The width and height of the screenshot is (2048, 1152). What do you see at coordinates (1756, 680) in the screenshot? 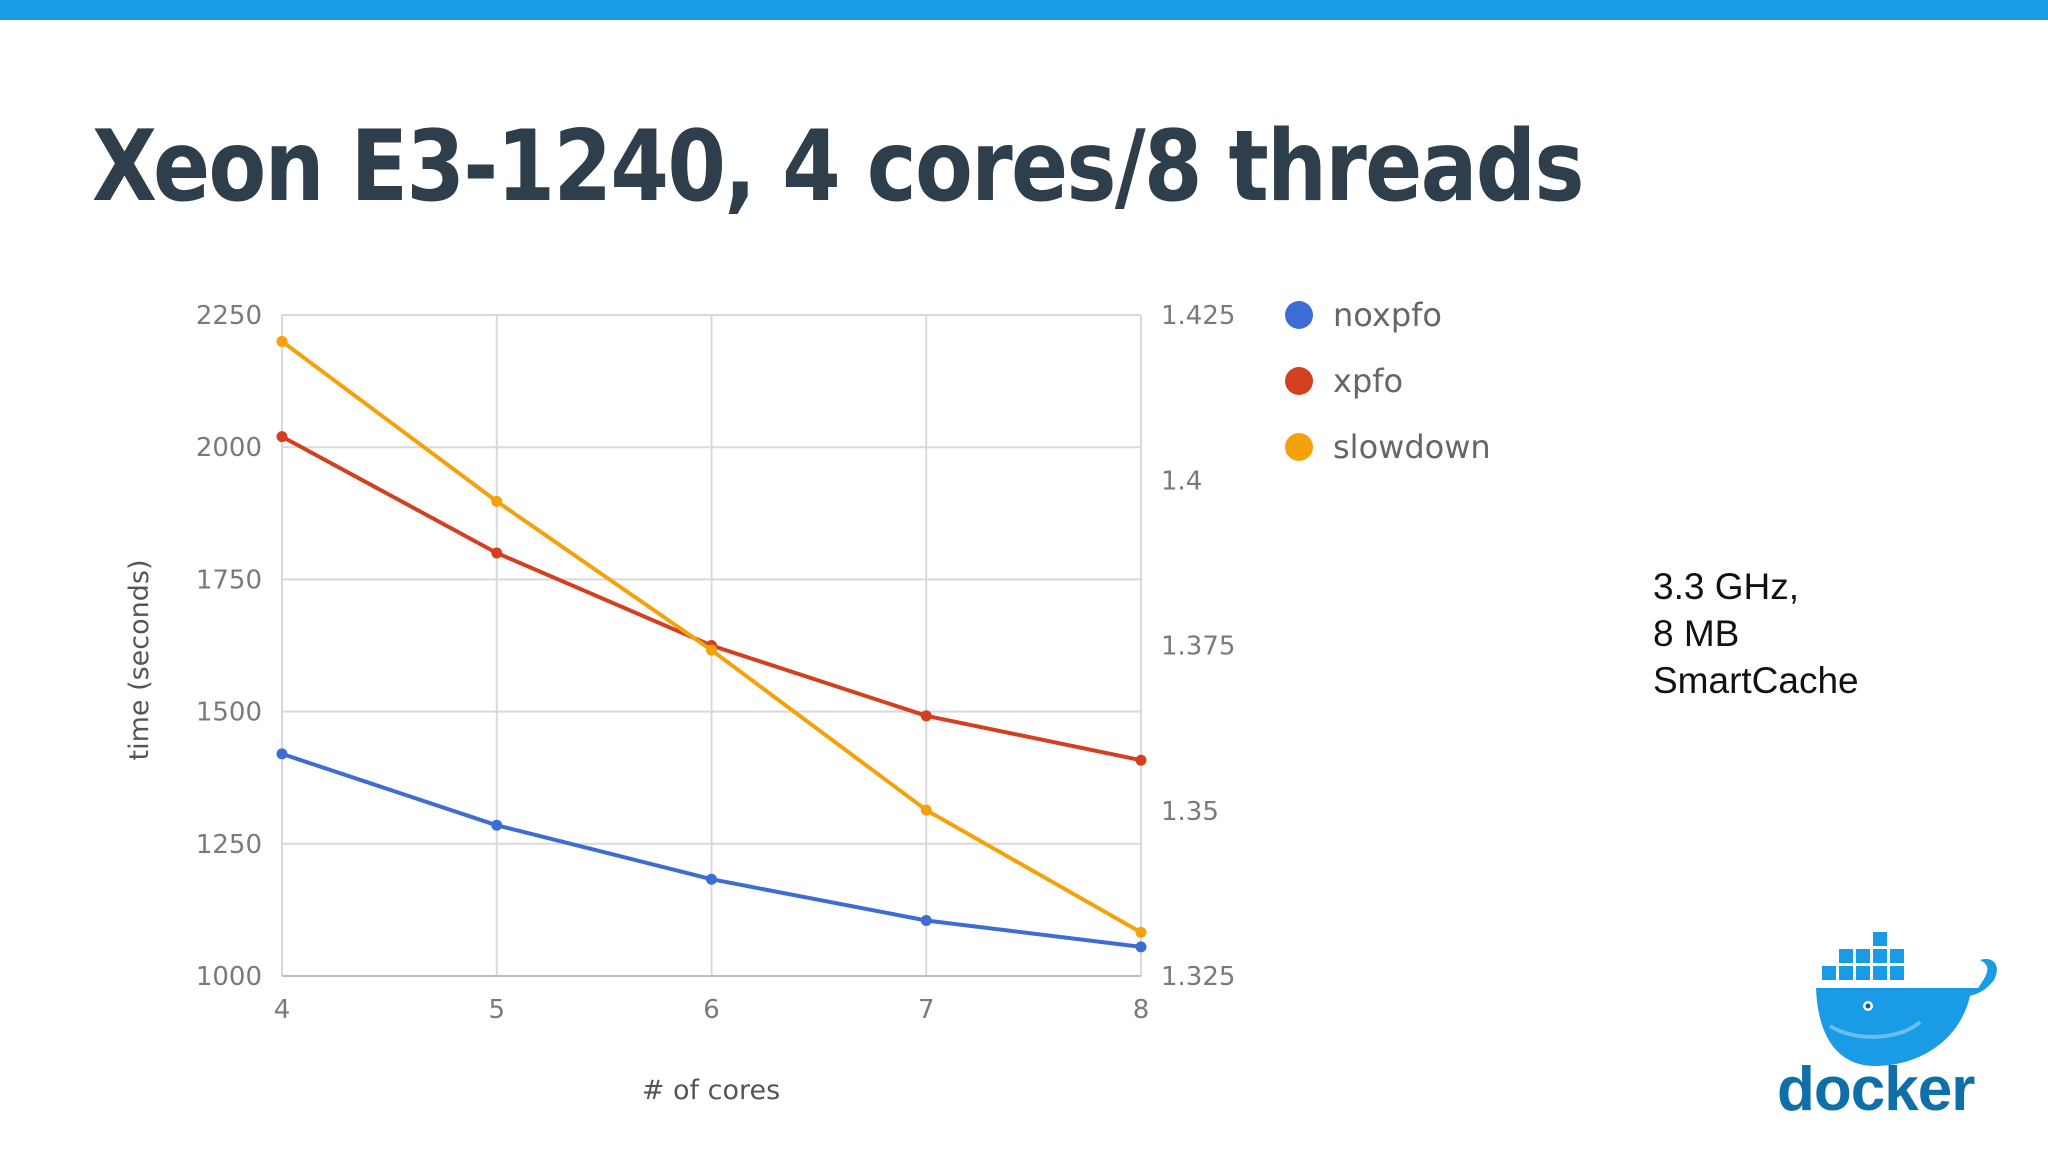
I see `cpu-info-line: SmartCache` at bounding box center [1756, 680].